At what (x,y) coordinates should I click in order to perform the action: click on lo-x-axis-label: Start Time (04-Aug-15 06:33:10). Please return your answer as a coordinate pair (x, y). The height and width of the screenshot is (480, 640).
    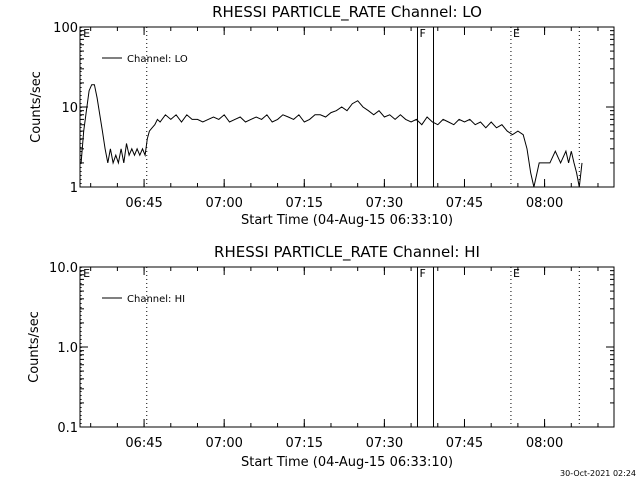
    Looking at the image, I should click on (347, 220).